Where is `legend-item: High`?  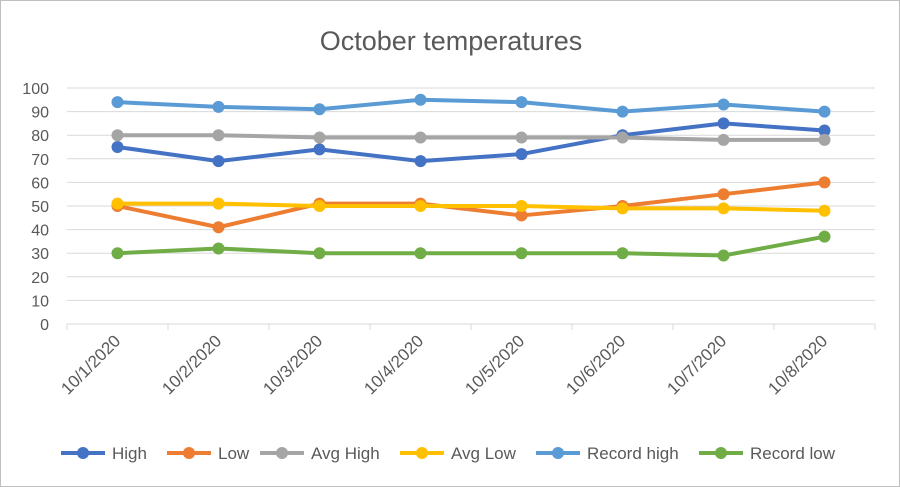 legend-item: High is located at coordinates (104, 453).